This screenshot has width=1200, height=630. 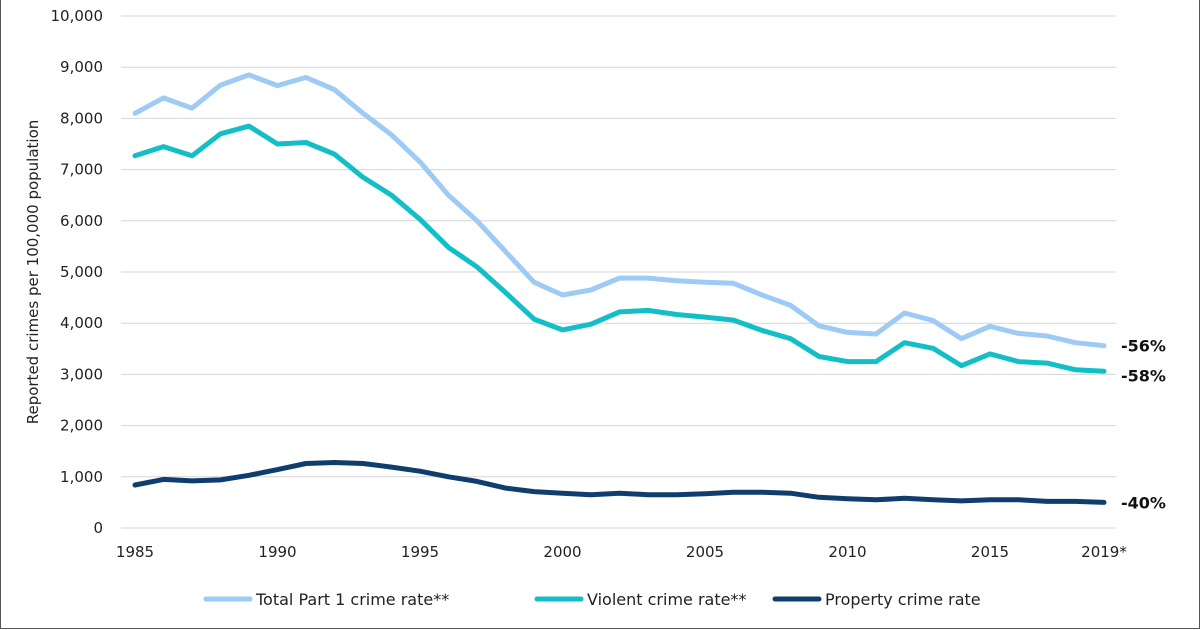 What do you see at coordinates (619, 482) in the screenshot?
I see `series-line` at bounding box center [619, 482].